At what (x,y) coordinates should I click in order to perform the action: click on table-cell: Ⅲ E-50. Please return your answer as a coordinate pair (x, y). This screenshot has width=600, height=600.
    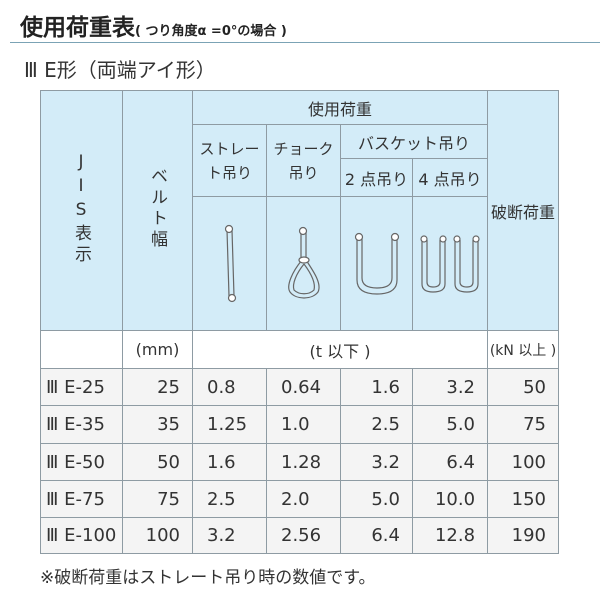
    Looking at the image, I should click on (81, 462).